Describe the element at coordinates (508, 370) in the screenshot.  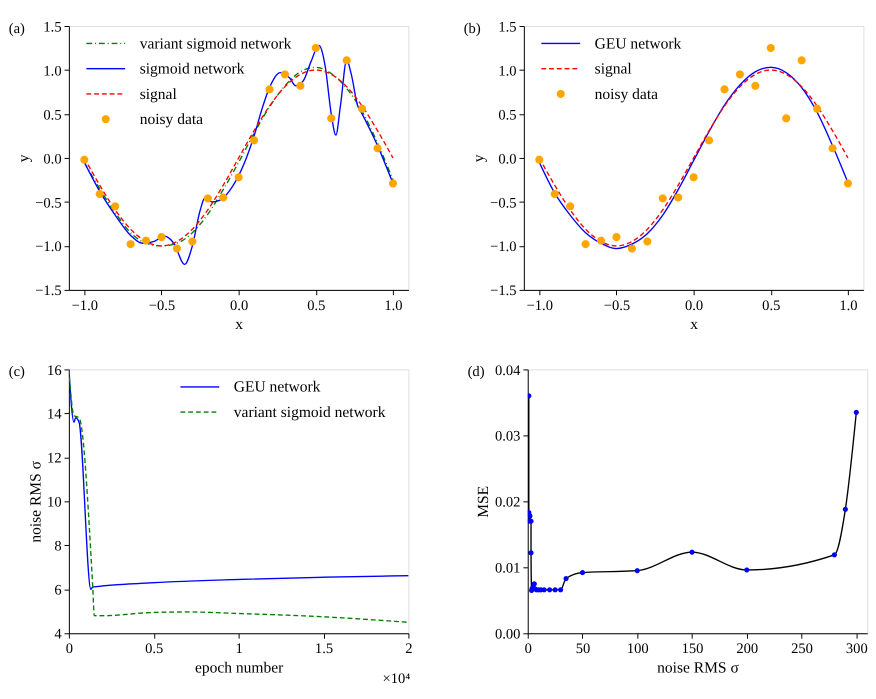
I see `y-tick-label: 0.04` at that location.